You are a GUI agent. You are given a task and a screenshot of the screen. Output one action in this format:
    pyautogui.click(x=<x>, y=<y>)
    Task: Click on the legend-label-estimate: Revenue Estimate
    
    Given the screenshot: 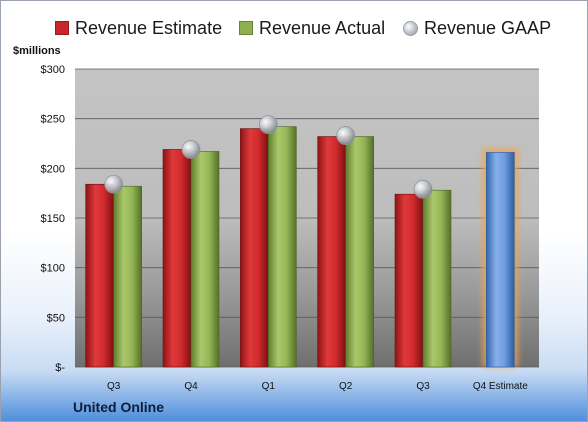 What is the action you would take?
    pyautogui.click(x=149, y=27)
    